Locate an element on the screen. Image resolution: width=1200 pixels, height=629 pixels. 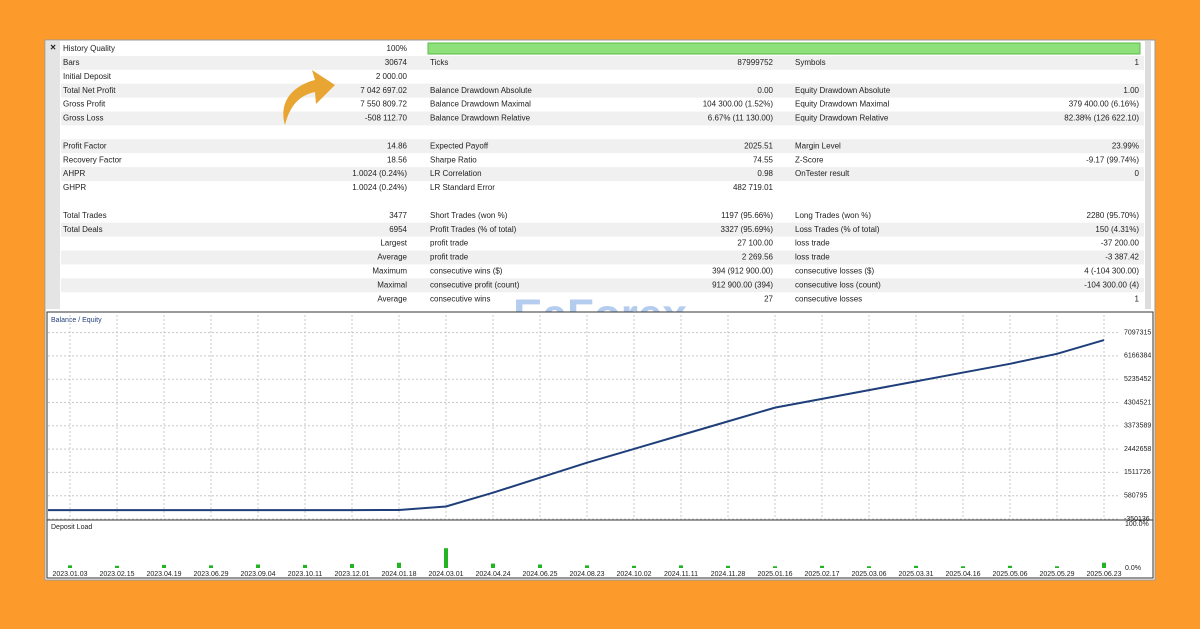
report-label: Total Net Profit is located at coordinates (89, 90).